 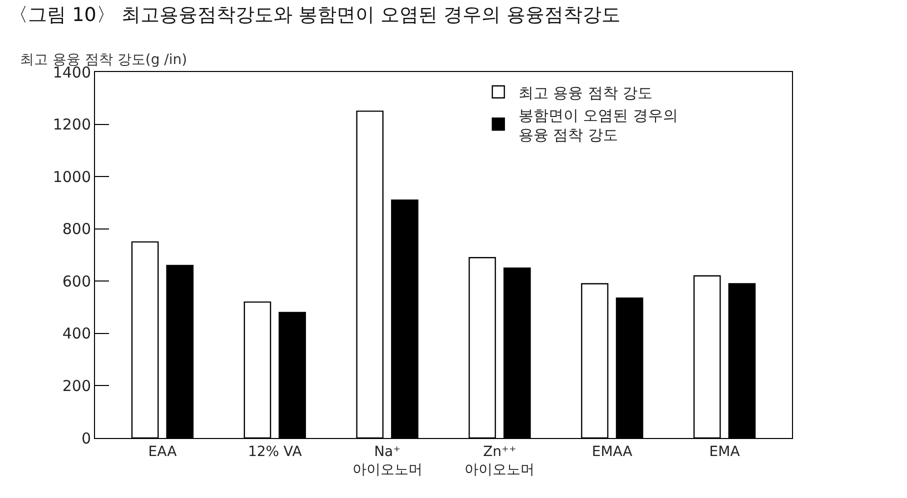 What do you see at coordinates (76, 229) in the screenshot?
I see `y-tick-label: 800` at bounding box center [76, 229].